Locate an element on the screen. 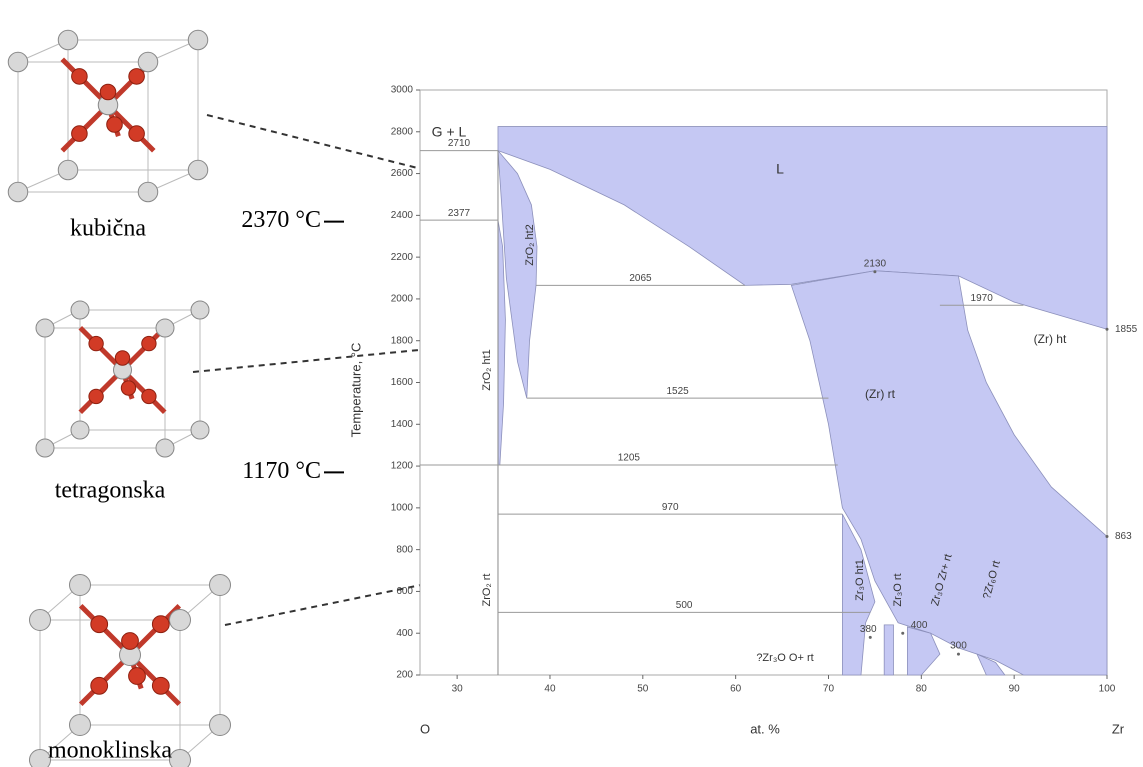  y-tick-label: 1200 is located at coordinates (402, 466).